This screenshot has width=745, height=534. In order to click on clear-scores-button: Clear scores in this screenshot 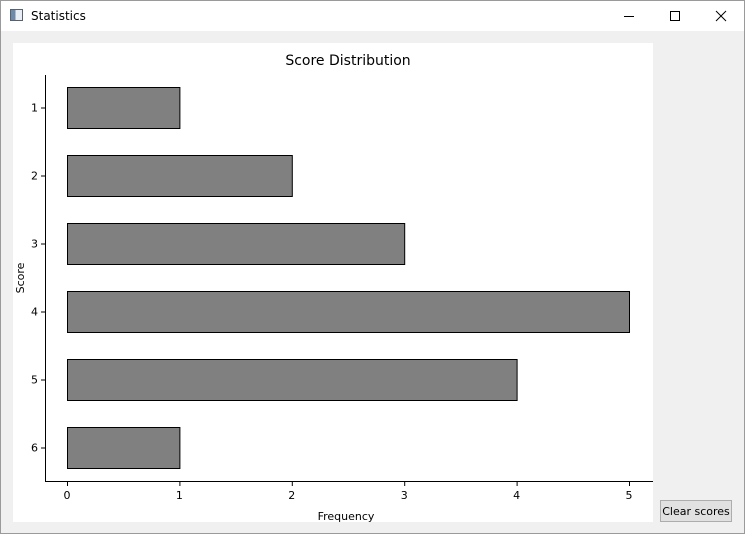, I will do `click(696, 511)`.